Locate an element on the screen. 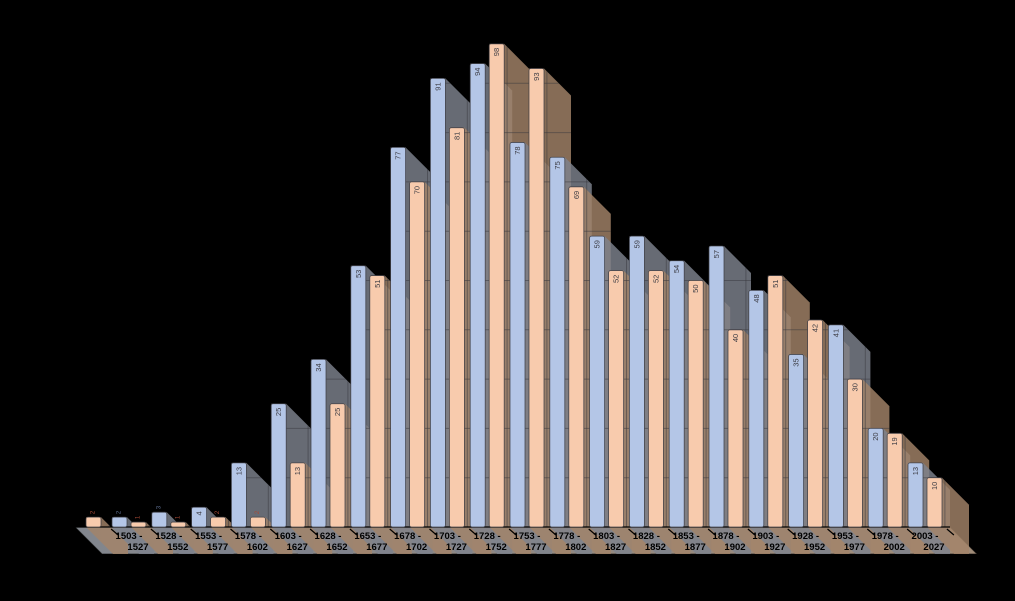 The image size is (1015, 601). x-label-1: 1528 -1552 is located at coordinates (171, 542).